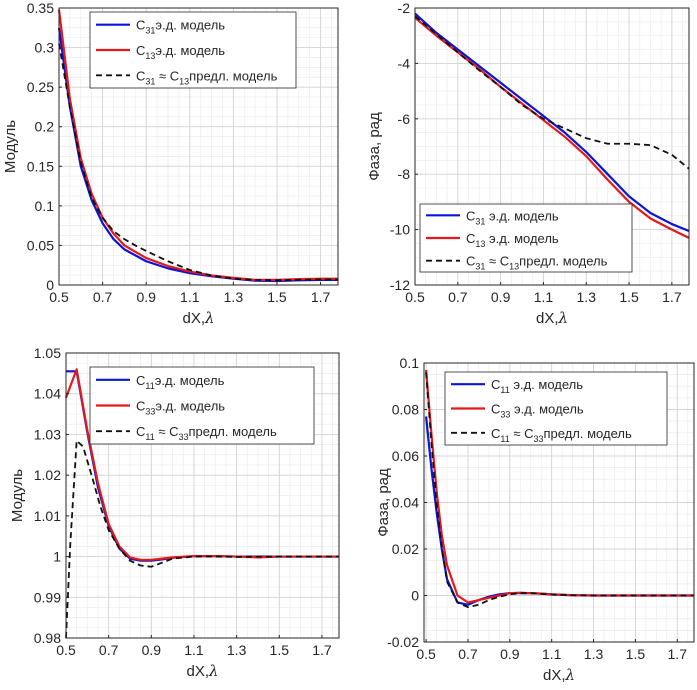 This screenshot has height=690, width=697. I want to click on y-tick-label: -0.02, so click(403, 642).